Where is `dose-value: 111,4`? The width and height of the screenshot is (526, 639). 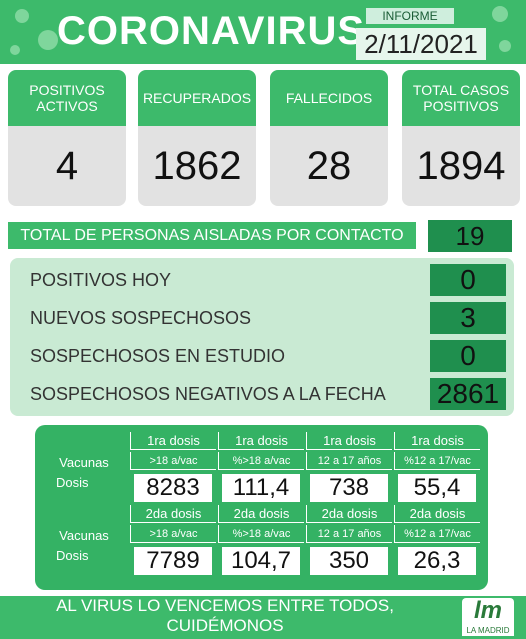
dose-value: 111,4 is located at coordinates (261, 488).